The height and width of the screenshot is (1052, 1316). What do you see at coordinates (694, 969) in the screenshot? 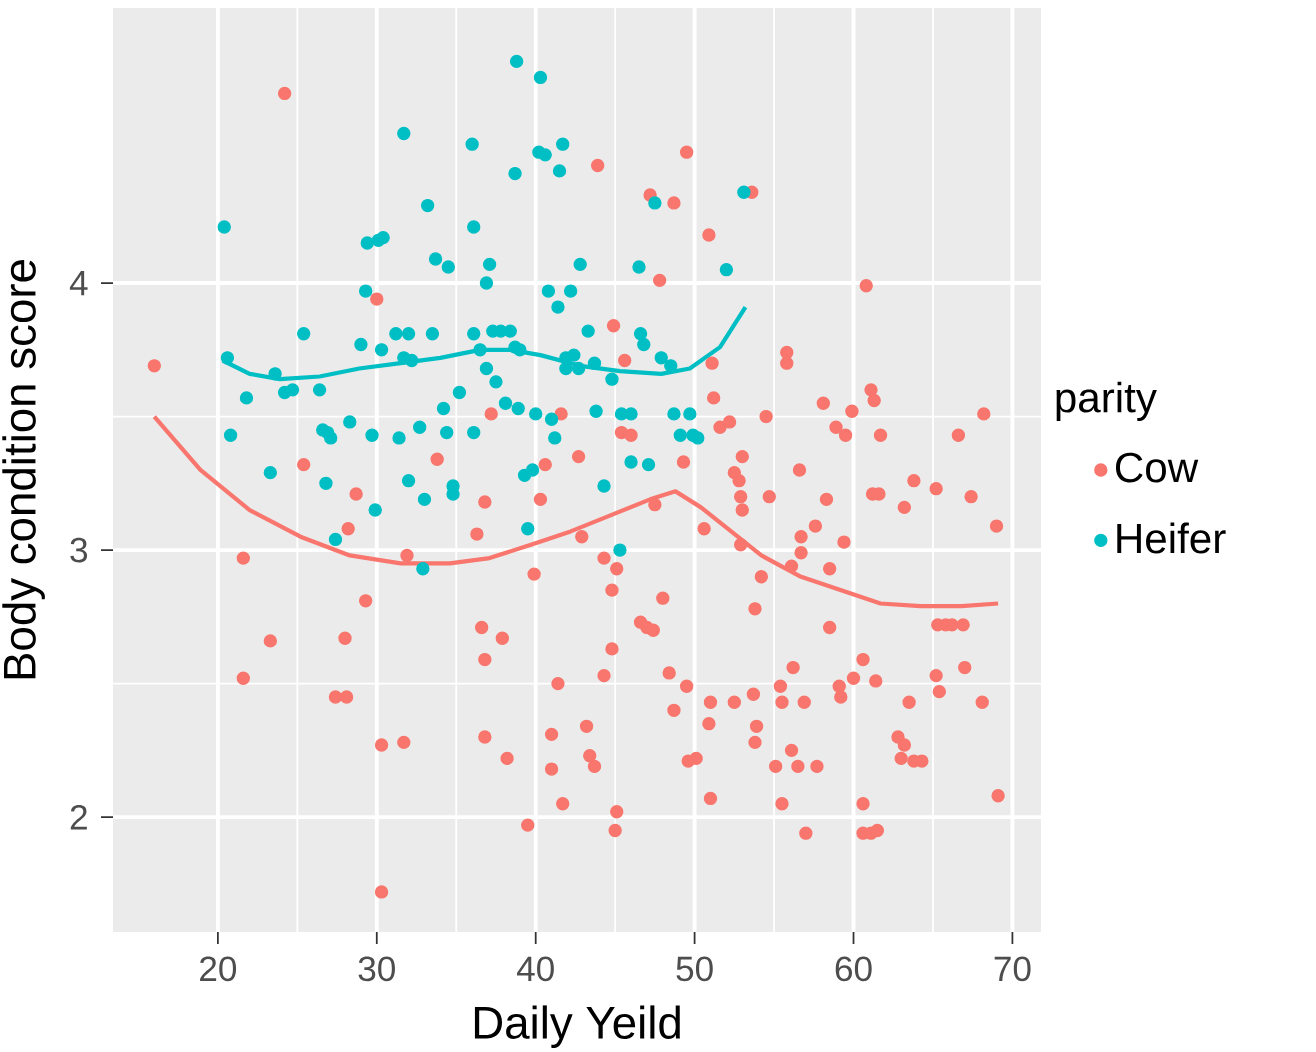
I see `x-tick-label: 50` at bounding box center [694, 969].